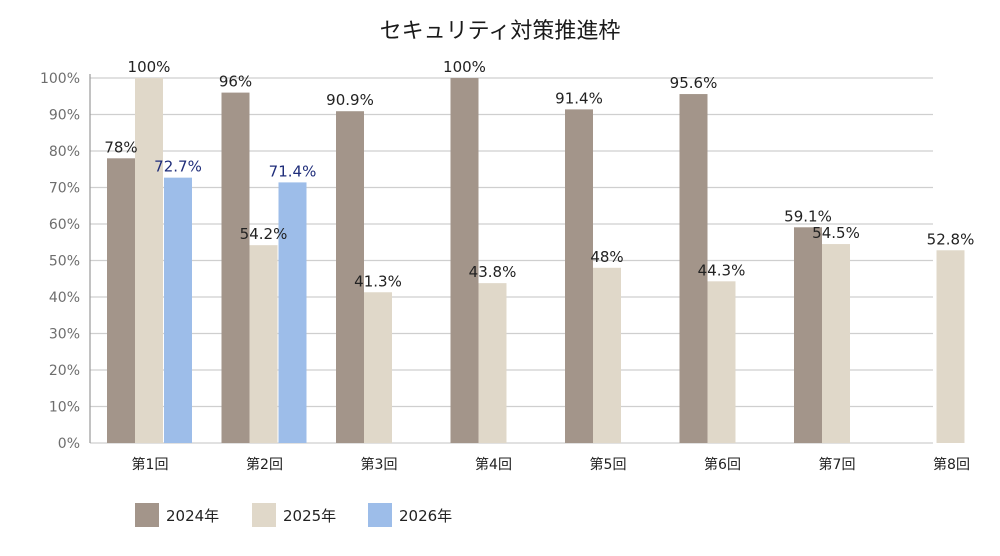 The image size is (1000, 556). What do you see at coordinates (350, 100) in the screenshot?
I see `data-label: 90.9%` at bounding box center [350, 100].